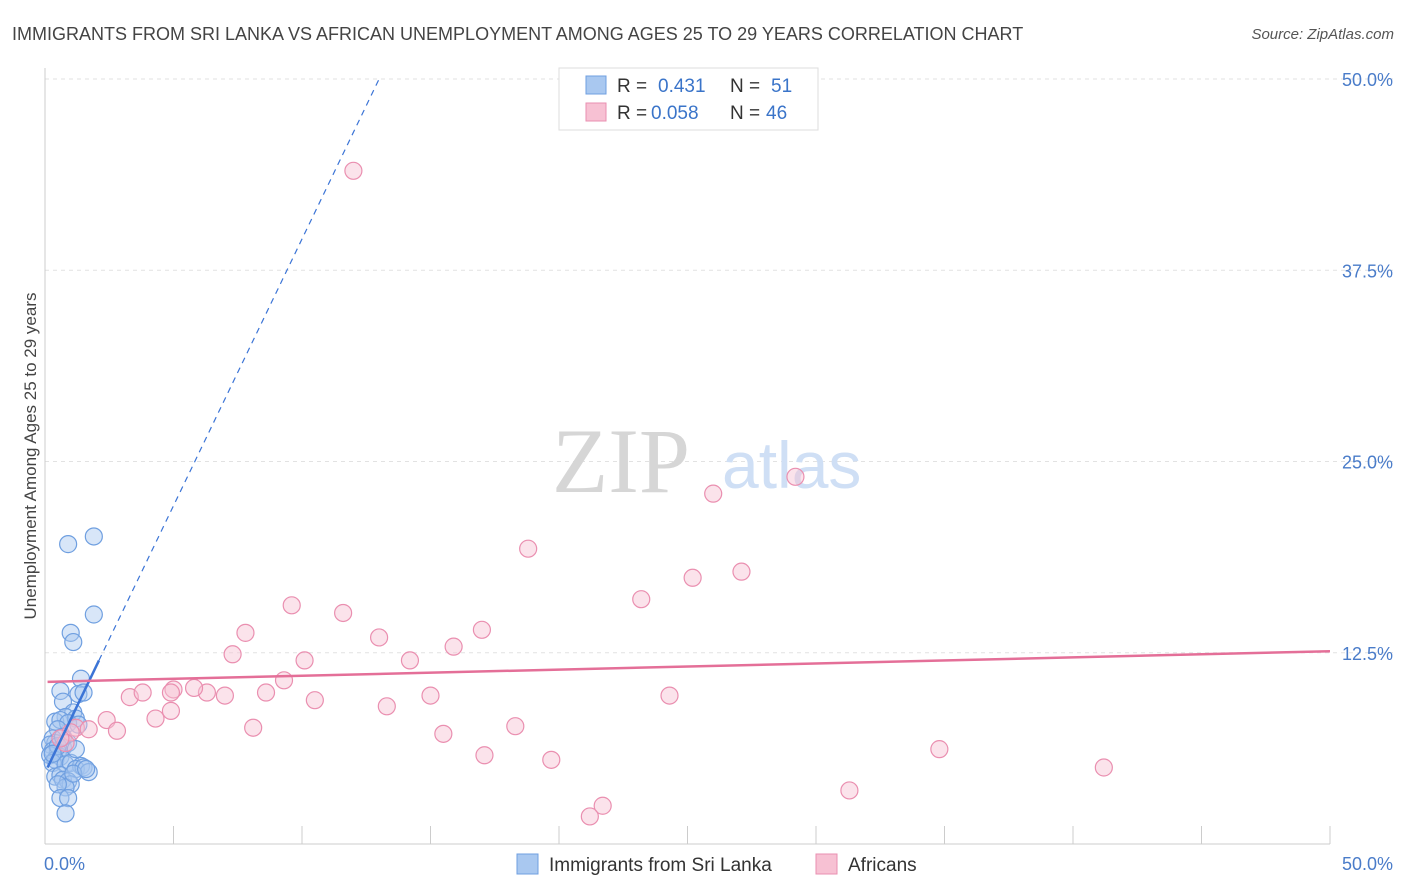  I want to click on trendline-sri-lanka, so click(73, 714).